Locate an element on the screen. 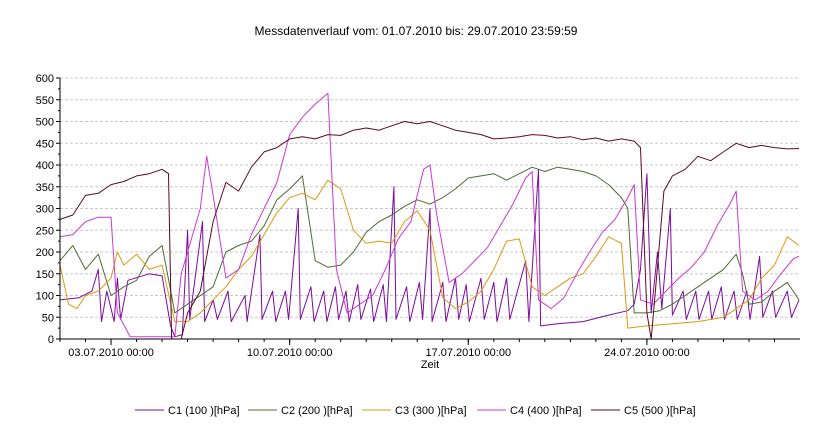  y-tick-label: 200 is located at coordinates (45, 253).